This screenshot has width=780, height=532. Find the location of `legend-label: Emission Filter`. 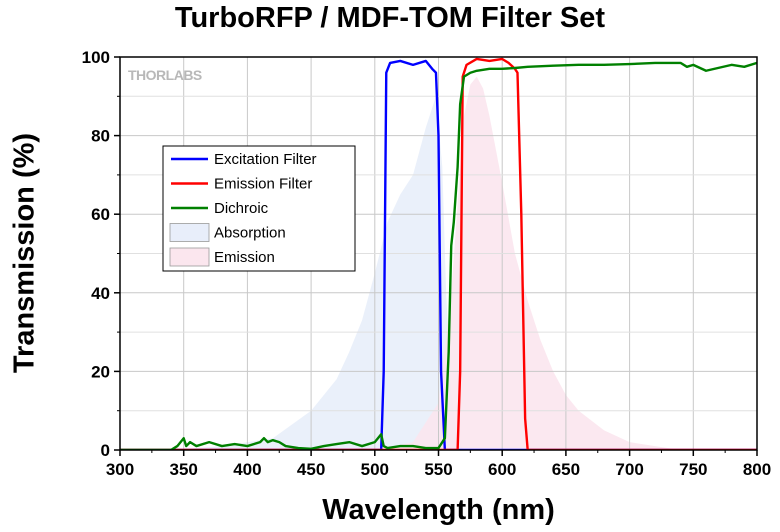

legend-label: Emission Filter is located at coordinates (263, 184).